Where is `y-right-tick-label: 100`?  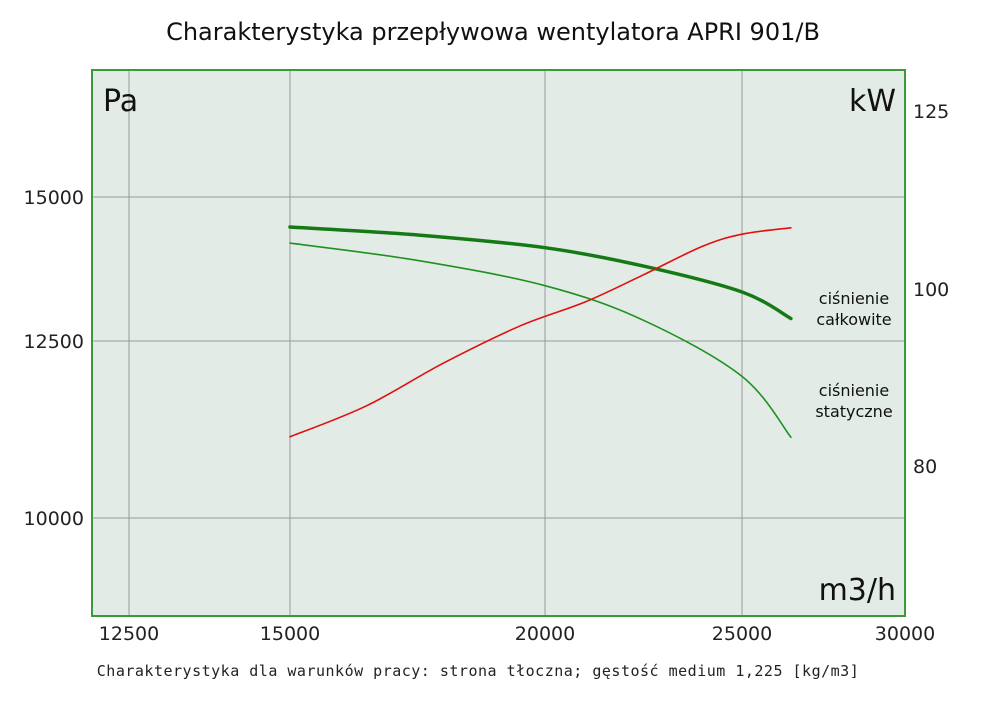
y-right-tick-label: 100 is located at coordinates (931, 290).